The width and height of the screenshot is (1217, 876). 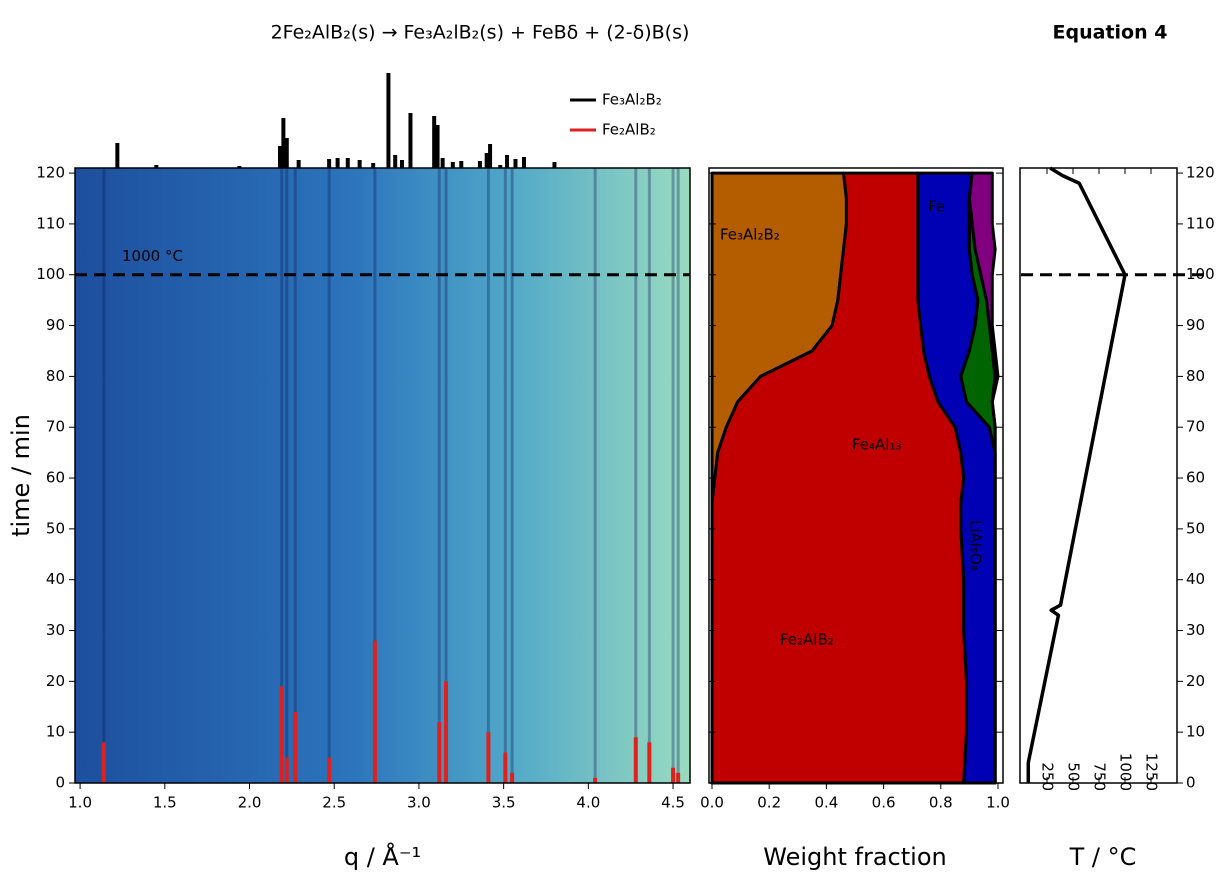 What do you see at coordinates (750, 235) in the screenshot?
I see `area-label: Fe₃Al₂B₂` at bounding box center [750, 235].